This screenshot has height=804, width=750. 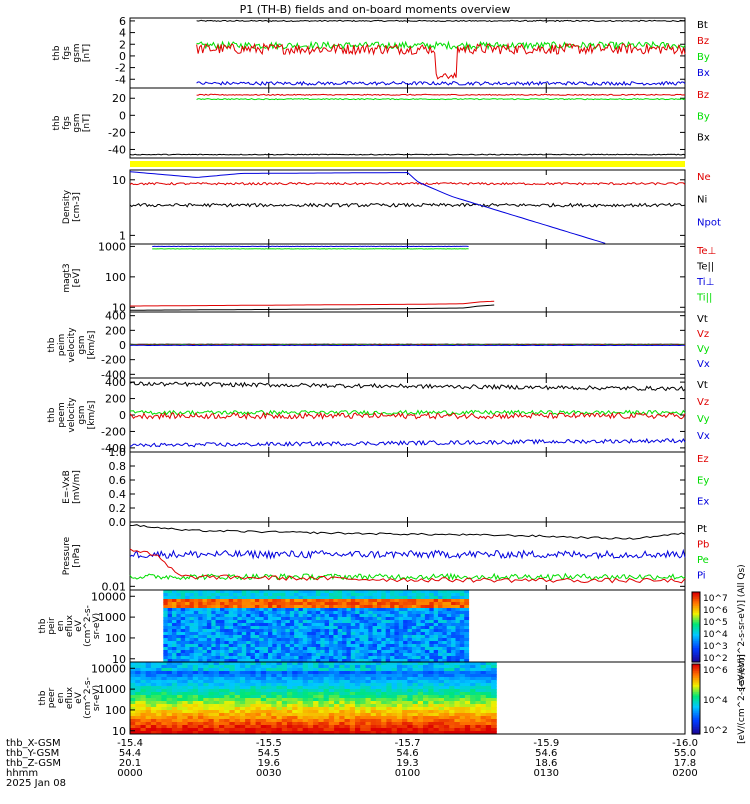 What do you see at coordinates (115, 277) in the screenshot?
I see `y-tick-label: 100` at bounding box center [115, 277].